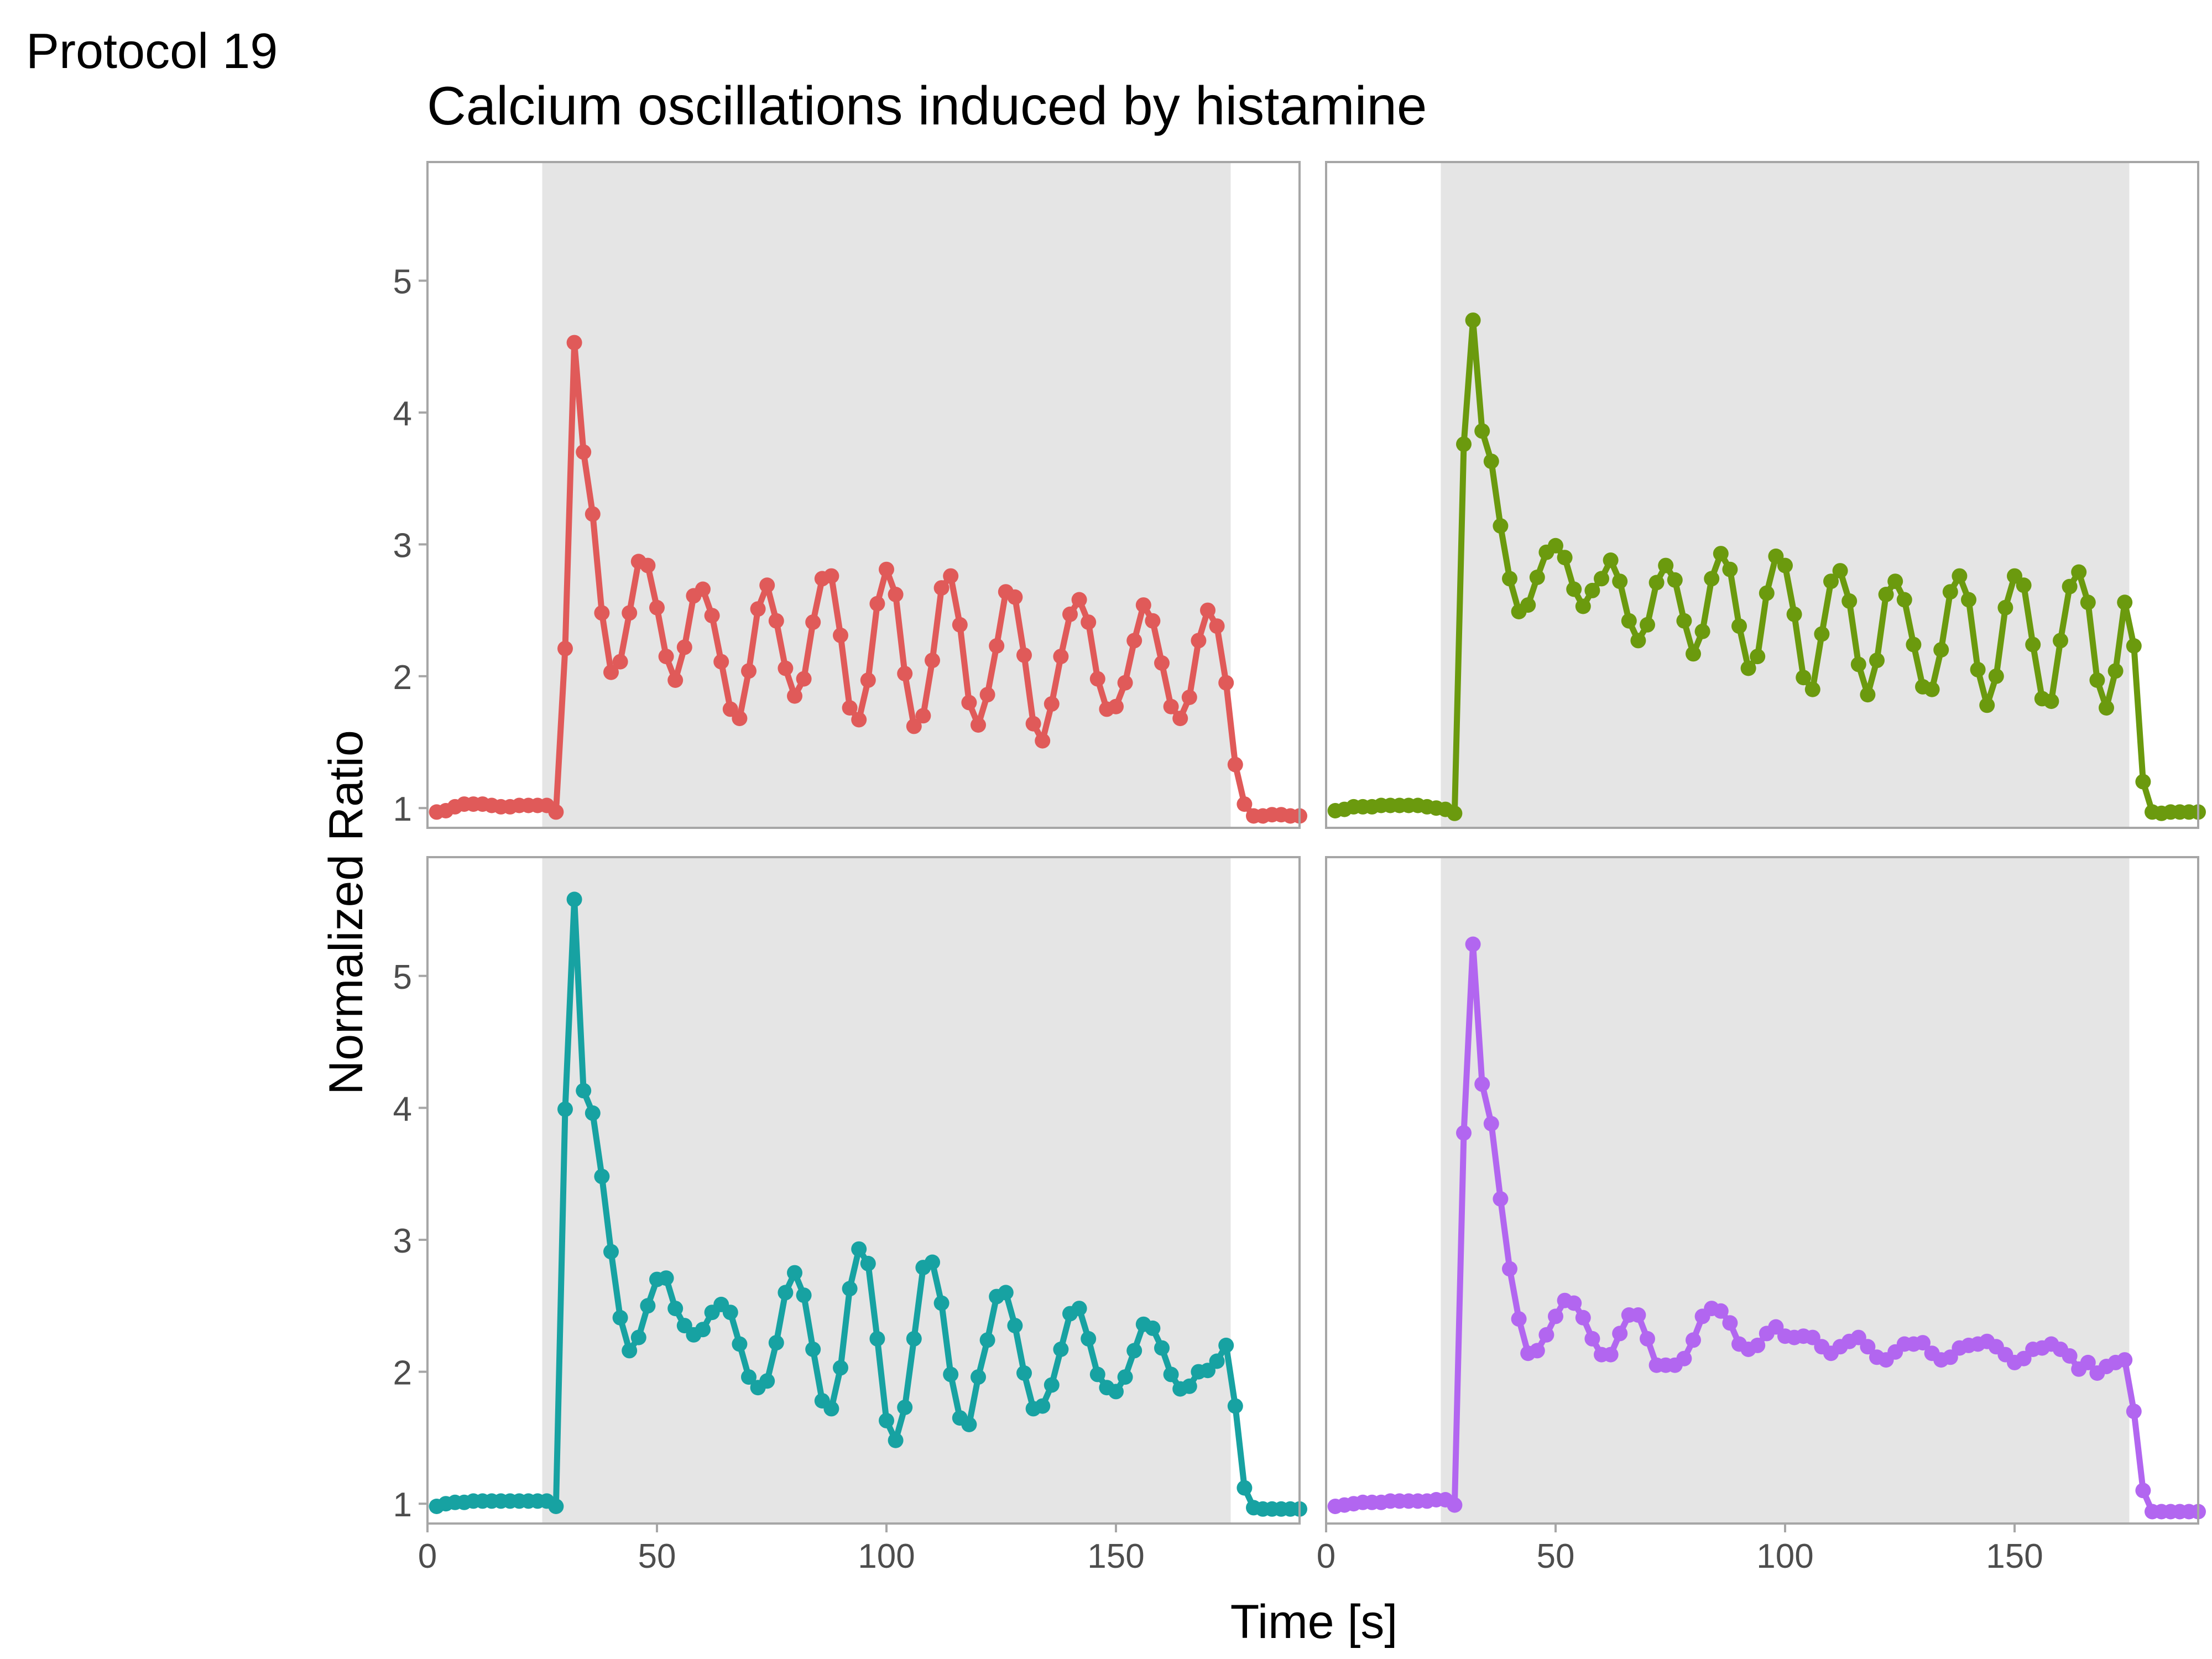 The height and width of the screenshot is (1659, 2212). Describe the element at coordinates (403, 1241) in the screenshot. I see `y-tick-label: 3` at that location.